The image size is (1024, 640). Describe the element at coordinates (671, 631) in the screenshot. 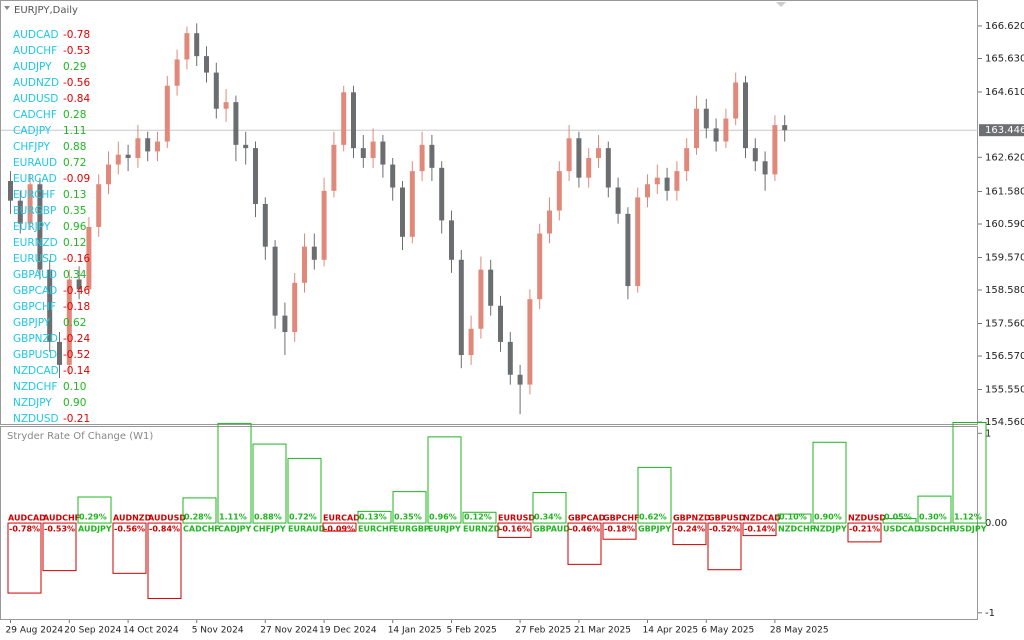

I see `x-tick-label: 14 Apr 2025` at that location.